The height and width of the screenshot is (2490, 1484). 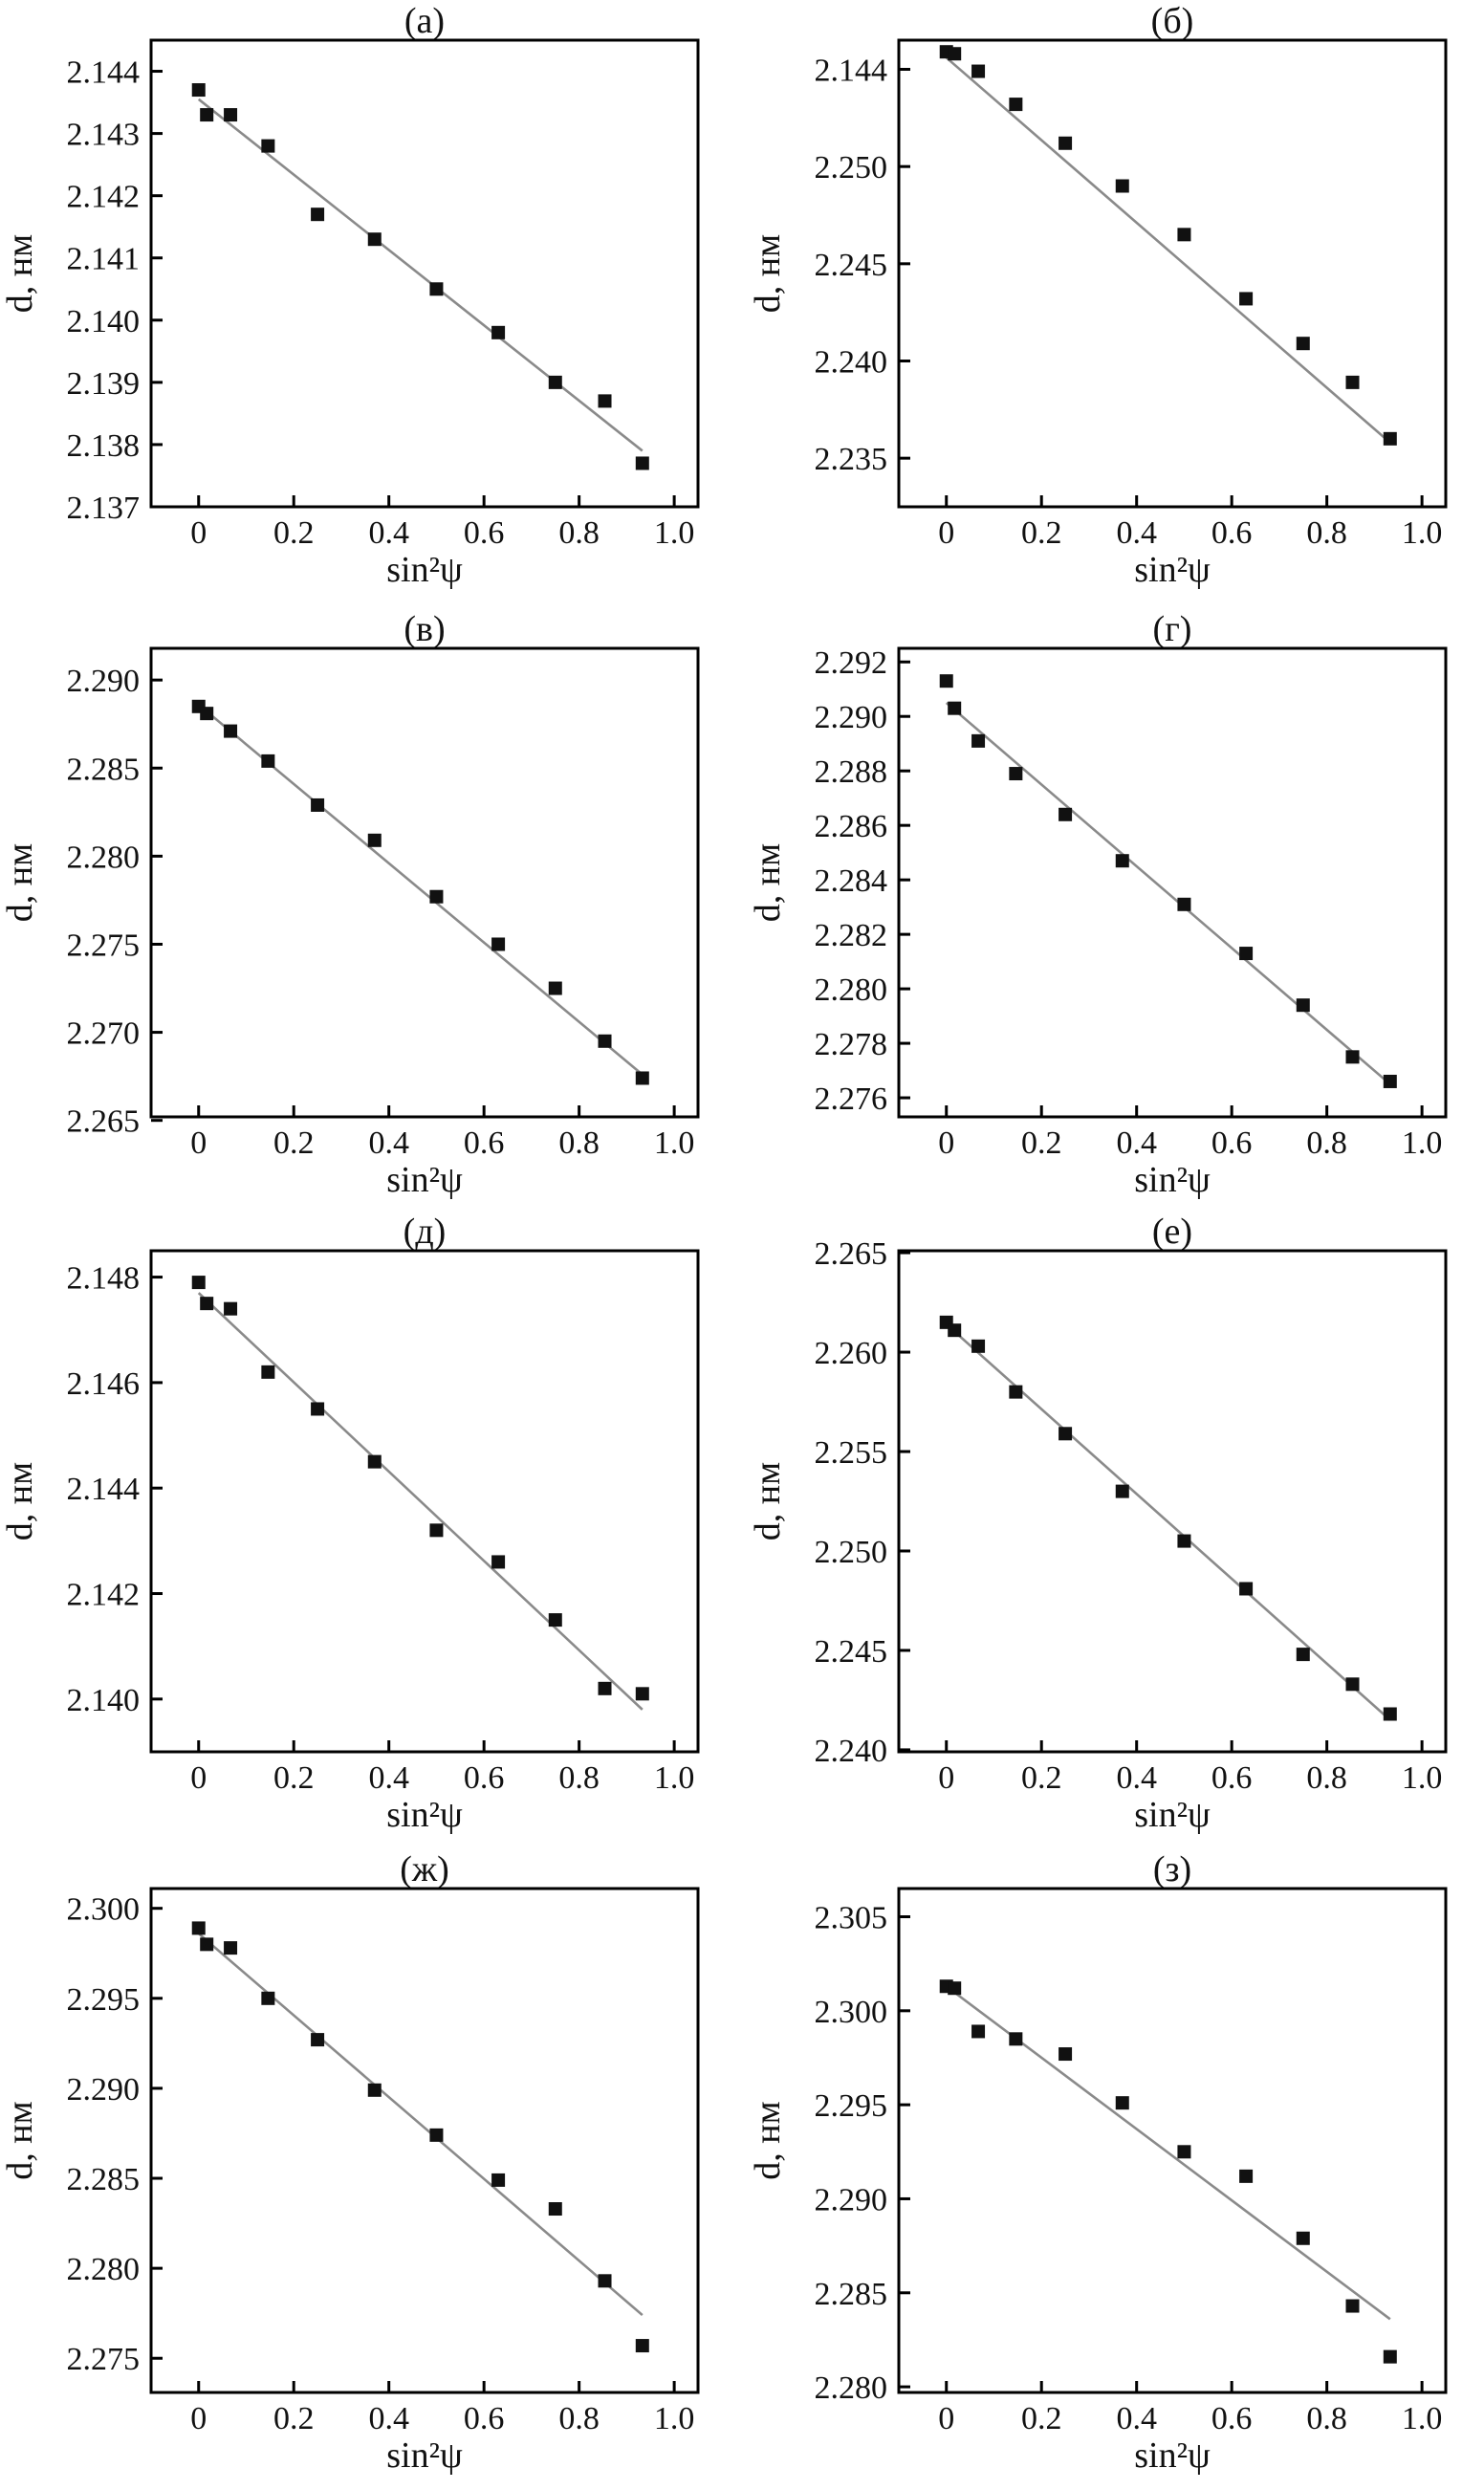 What do you see at coordinates (852, 772) in the screenshot?
I see `y-tick-label: 2.288` at bounding box center [852, 772].